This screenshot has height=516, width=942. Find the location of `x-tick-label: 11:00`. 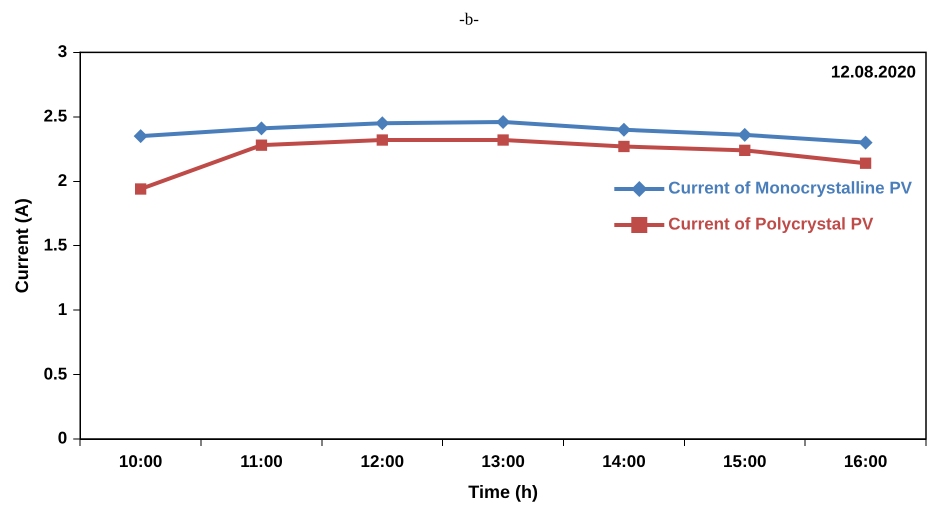

x-tick-label: 11:00 is located at coordinates (261, 461).